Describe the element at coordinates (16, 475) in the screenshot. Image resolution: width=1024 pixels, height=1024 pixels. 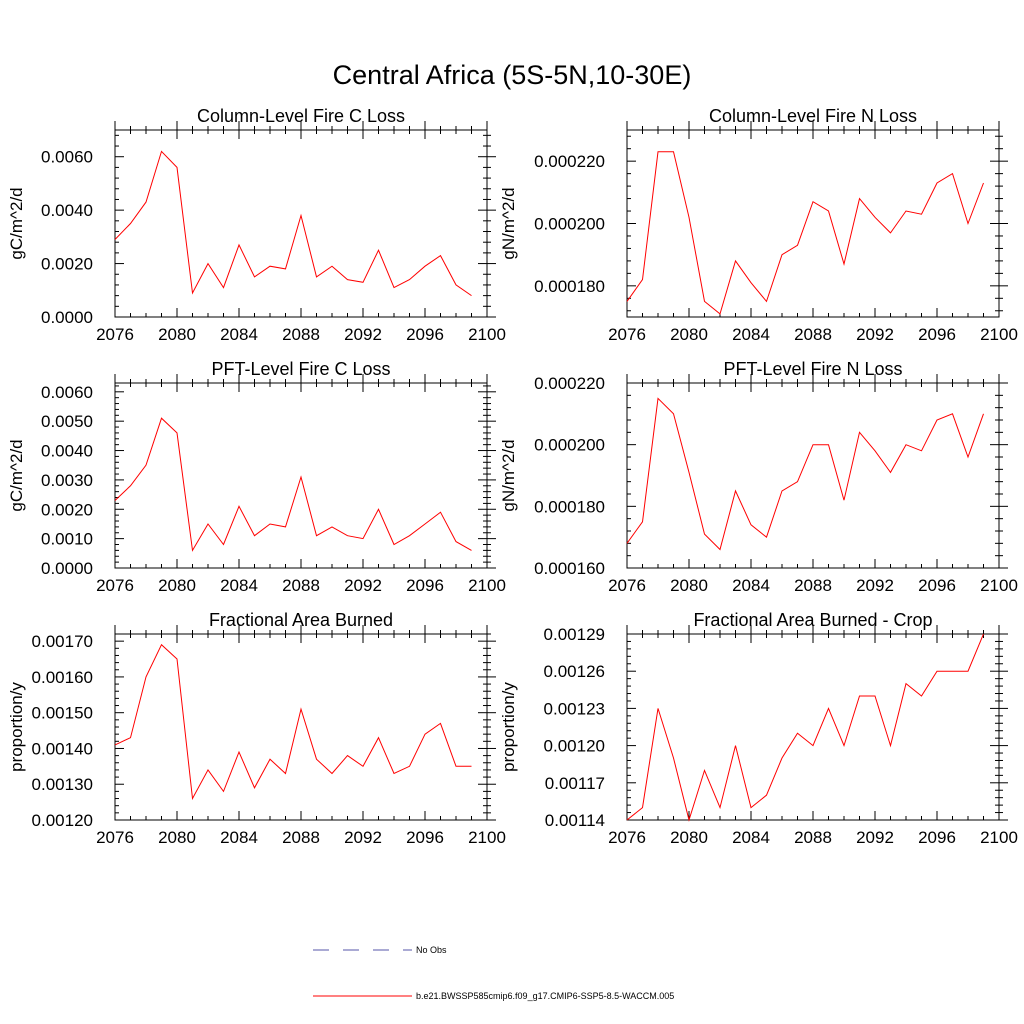
I see `y-axis-label: gC/m^2/d` at that location.